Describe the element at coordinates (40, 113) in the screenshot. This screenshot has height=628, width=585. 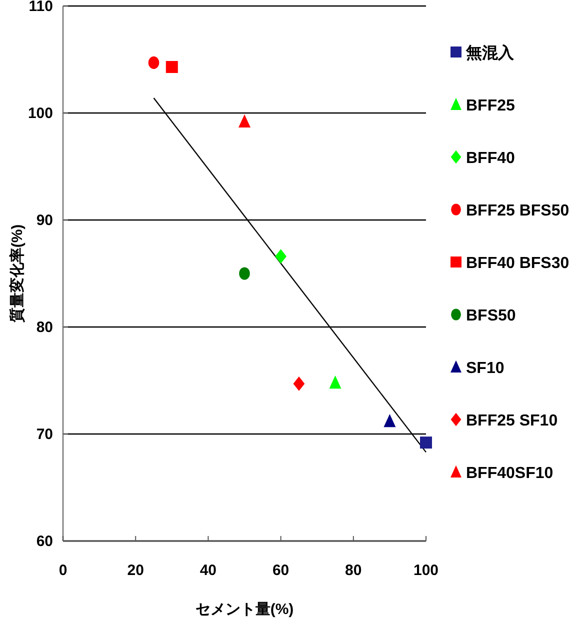
I see `y-tick-label: 100` at that location.